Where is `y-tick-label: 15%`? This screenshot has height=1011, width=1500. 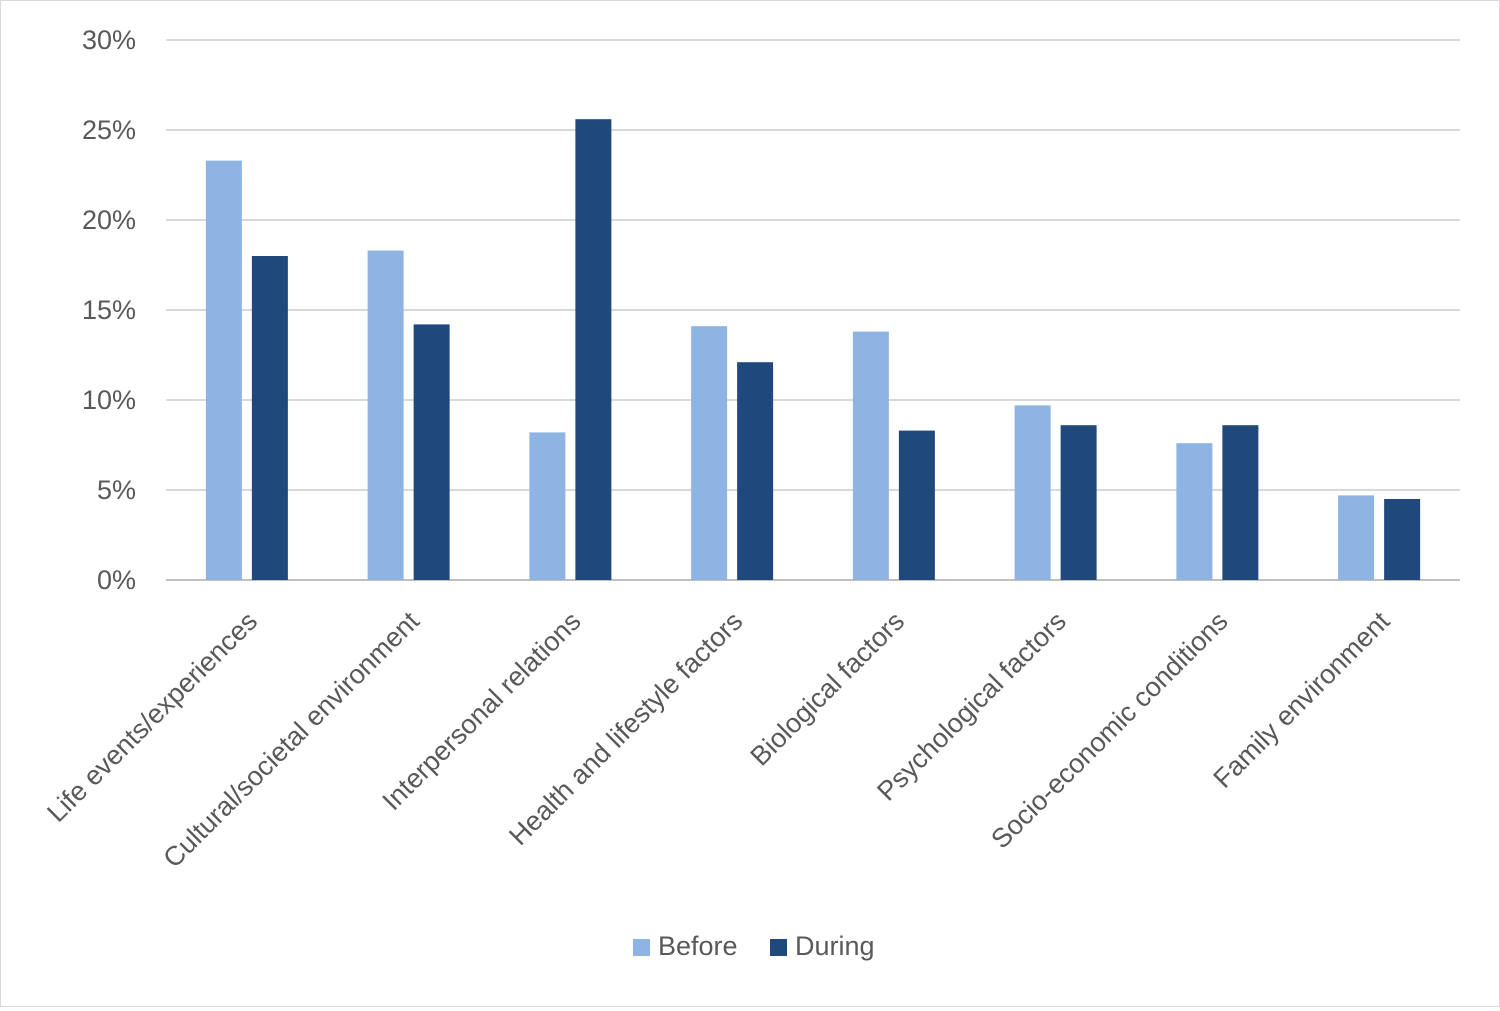 y-tick-label: 15% is located at coordinates (109, 310).